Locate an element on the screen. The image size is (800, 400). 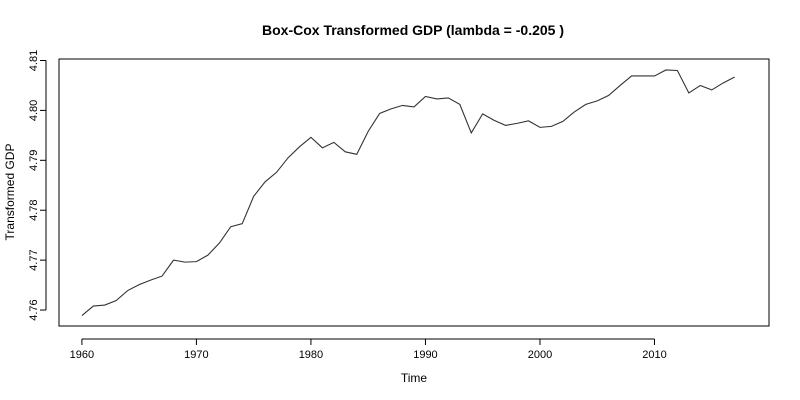
x-axis: 1960 1970 1980 1990 2000 2010 is located at coordinates (368, 349).